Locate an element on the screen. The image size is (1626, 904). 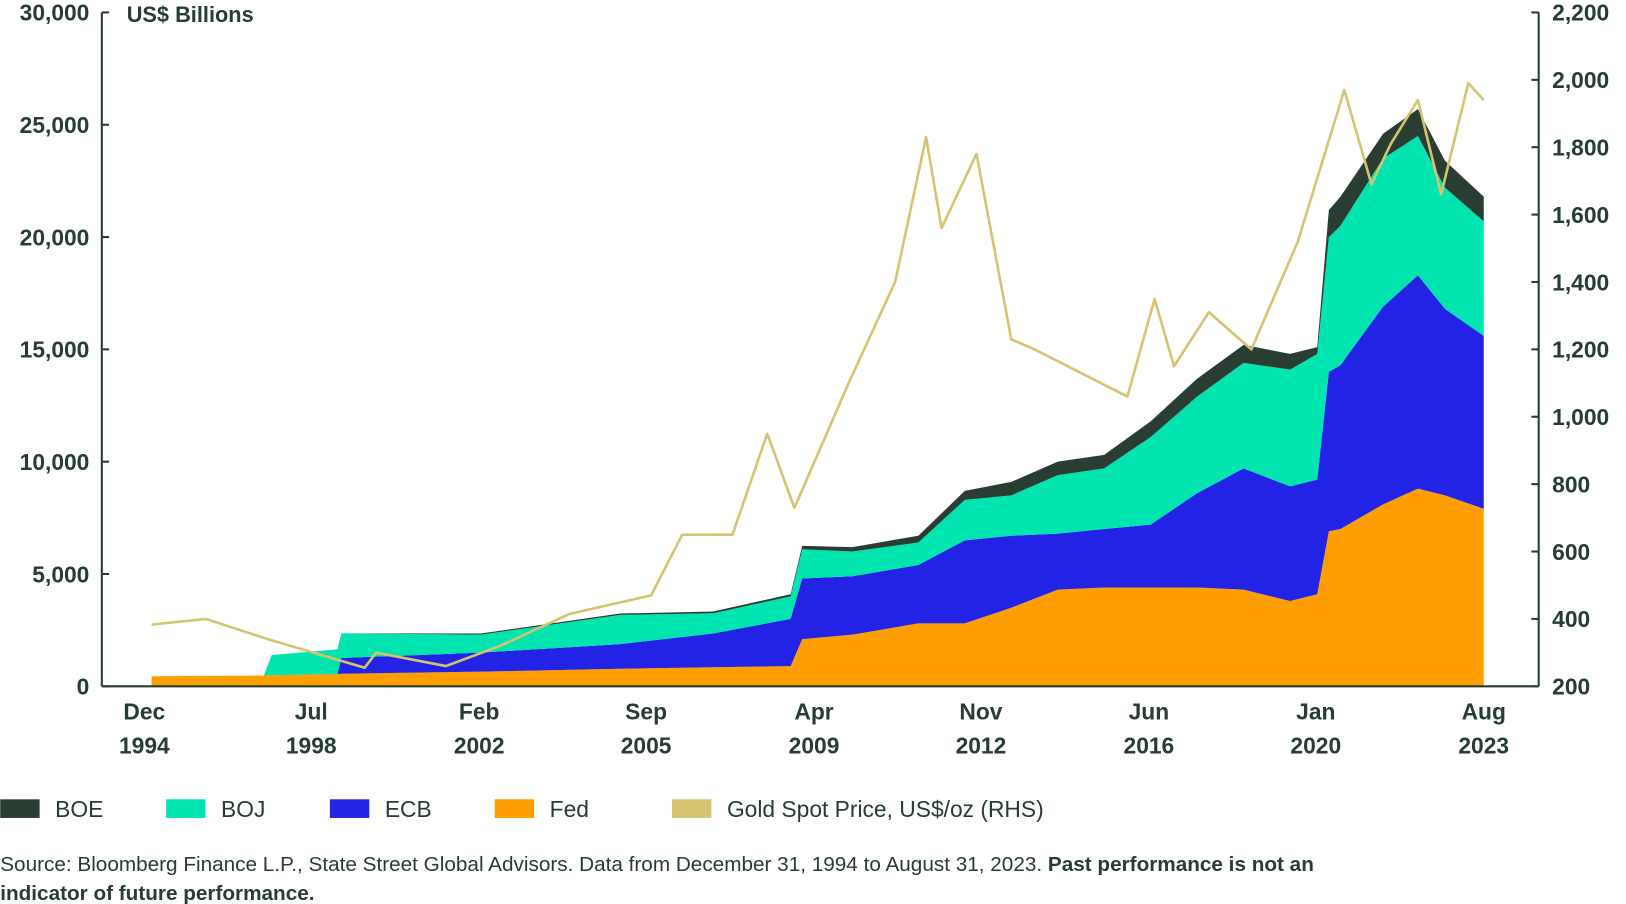
legend-label-gold: Gold Spot Price, US$/oz (RHS) is located at coordinates (885, 809).